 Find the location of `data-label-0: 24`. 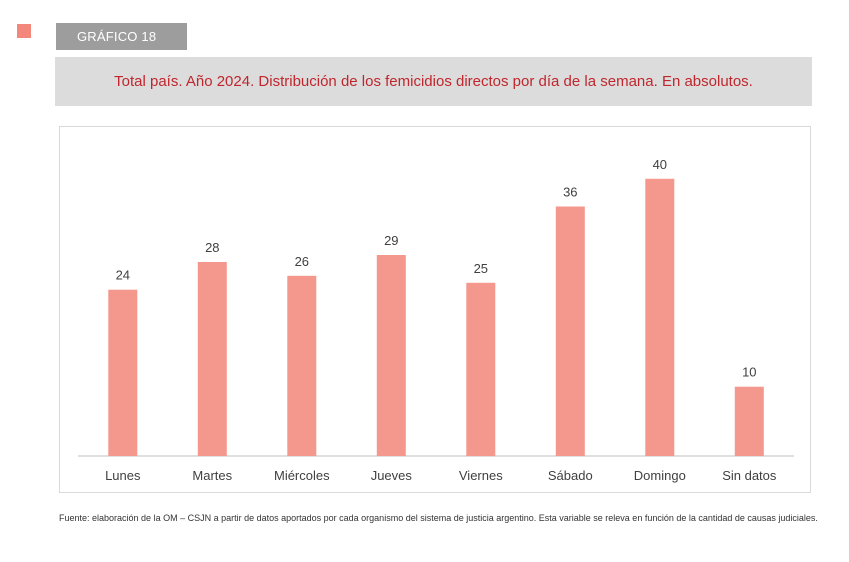

data-label-0: 24 is located at coordinates (123, 275).